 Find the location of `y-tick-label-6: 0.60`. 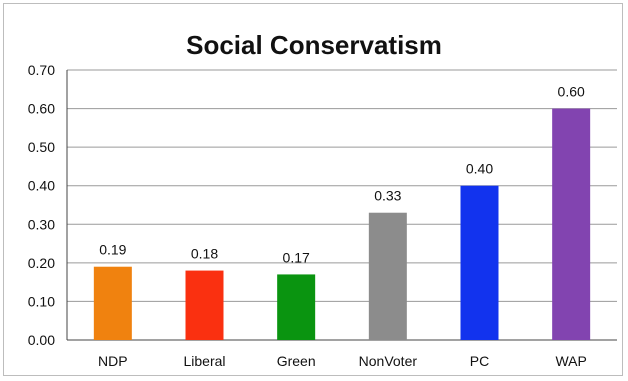

y-tick-label-6: 0.60 is located at coordinates (41, 109).